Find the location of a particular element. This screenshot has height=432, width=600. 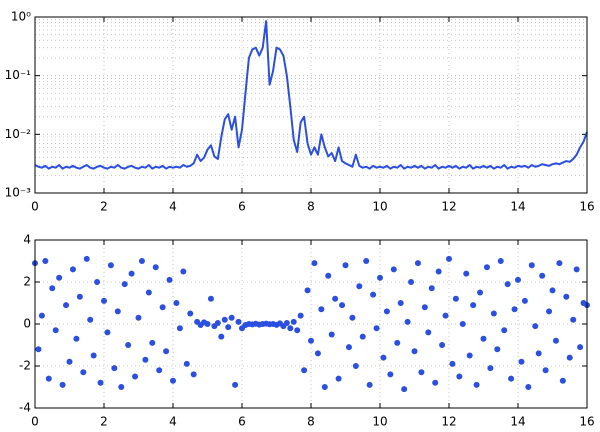

x-tick-label: 14 is located at coordinates (517, 422).